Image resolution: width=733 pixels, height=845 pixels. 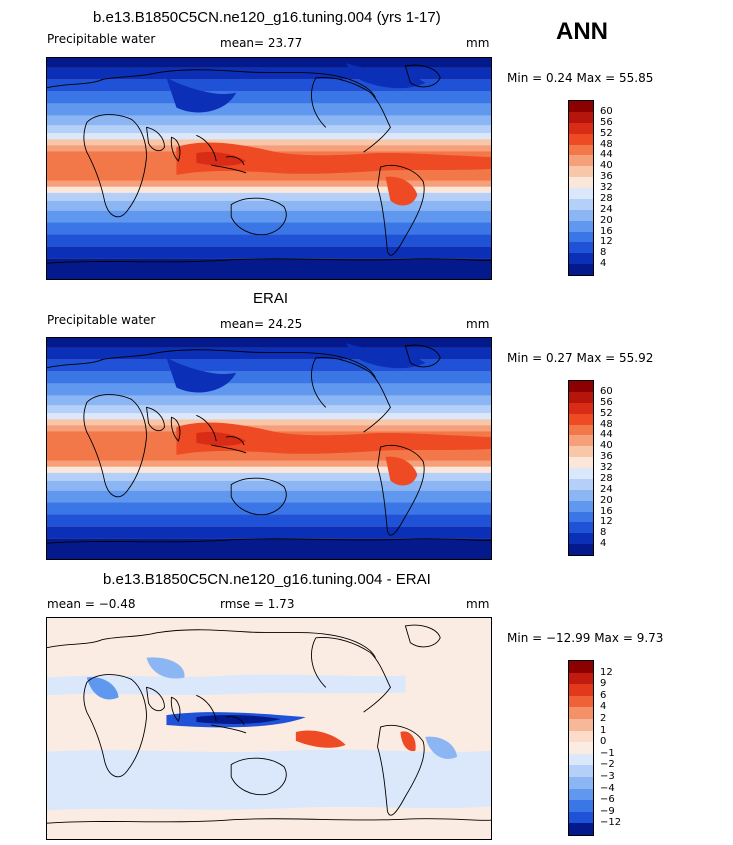 I want to click on panel-2-minmax: Min = 0.27 Max = 55.92, so click(x=580, y=358).